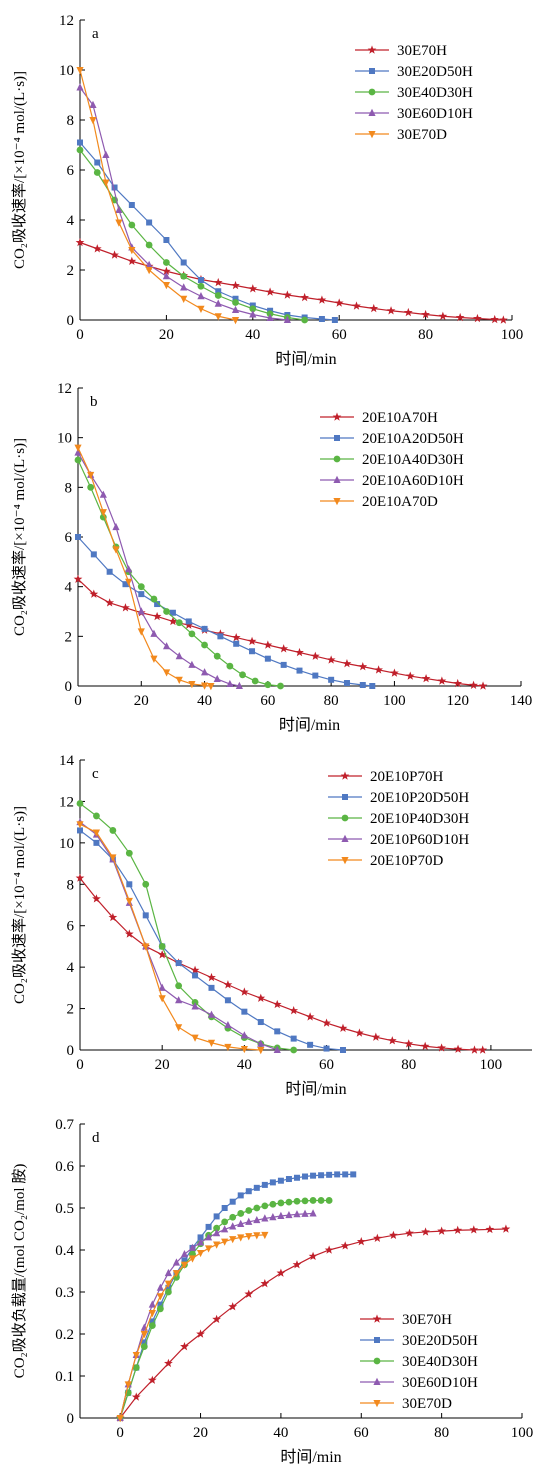 The height and width of the screenshot is (1482, 544). What do you see at coordinates (339, 335) in the screenshot?
I see `x-tick-label: 60` at bounding box center [339, 335].